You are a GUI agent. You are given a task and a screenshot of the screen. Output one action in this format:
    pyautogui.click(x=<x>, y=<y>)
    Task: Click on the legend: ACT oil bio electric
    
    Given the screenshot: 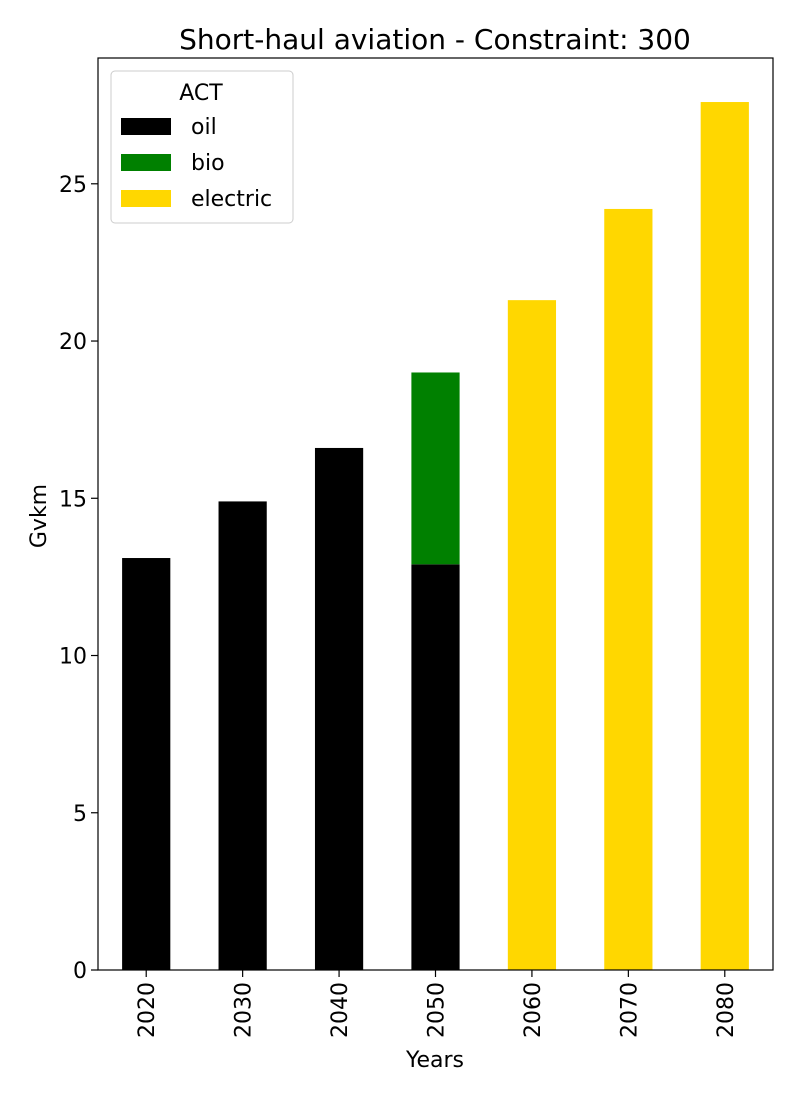 What is the action you would take?
    pyautogui.click(x=202, y=147)
    